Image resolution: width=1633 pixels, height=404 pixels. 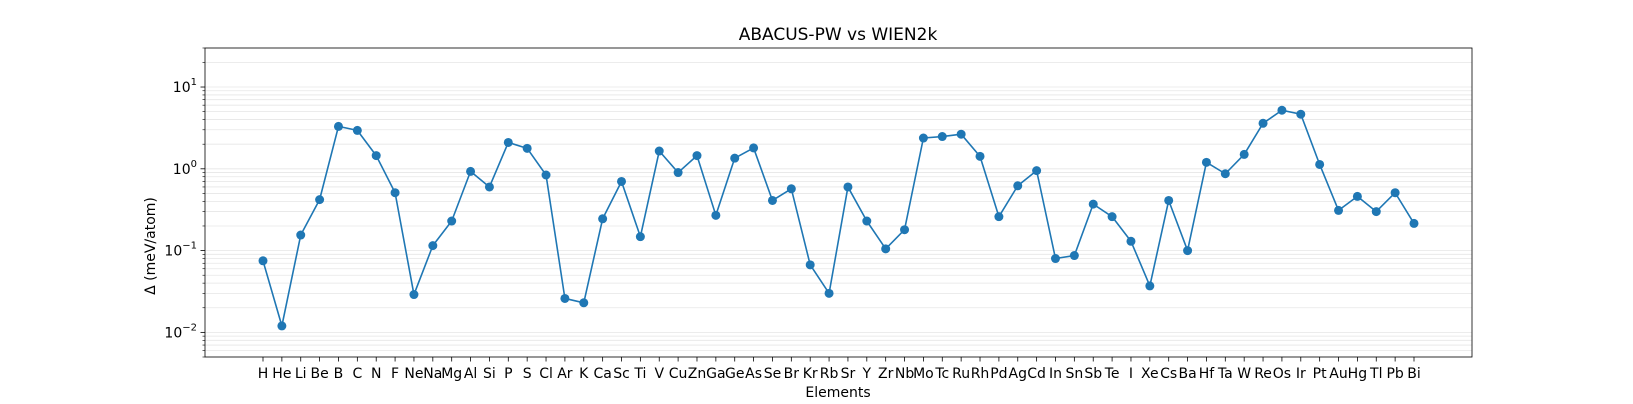 What do you see at coordinates (1150, 286) in the screenshot?
I see `data-point-Xe` at bounding box center [1150, 286].